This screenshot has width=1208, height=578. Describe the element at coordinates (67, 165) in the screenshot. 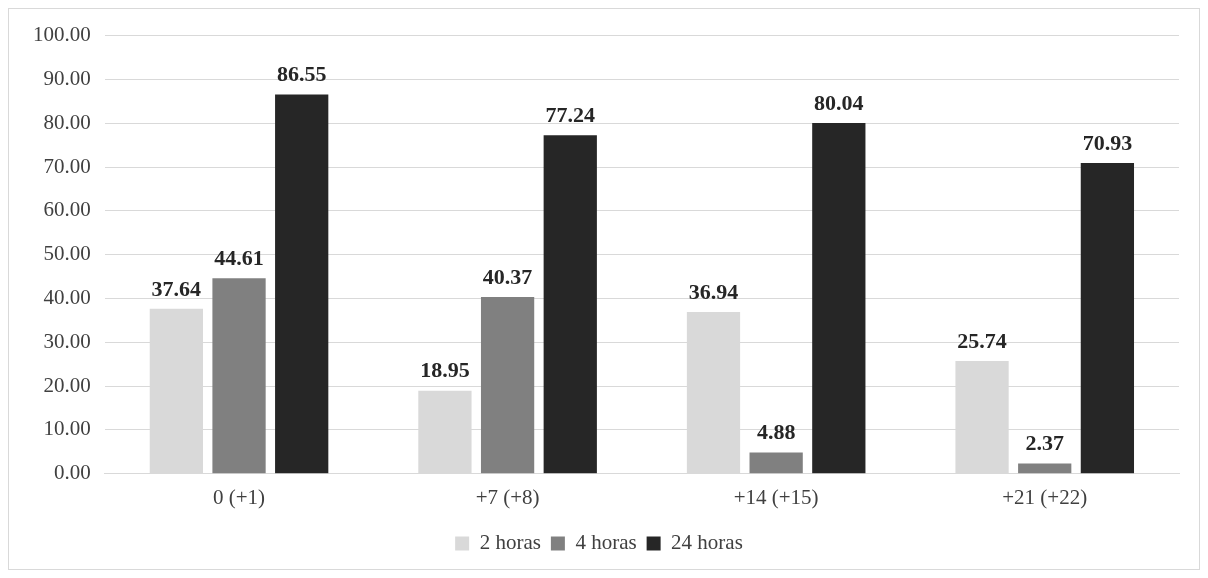

I see `y-tick-label: 70.00` at that location.